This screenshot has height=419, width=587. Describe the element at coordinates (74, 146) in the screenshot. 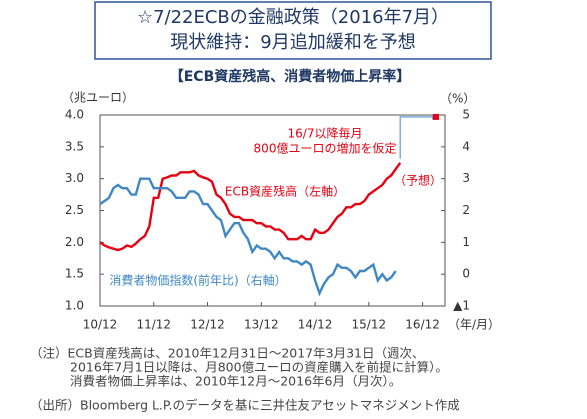

I see `y-tick-label: 3.5` at that location.